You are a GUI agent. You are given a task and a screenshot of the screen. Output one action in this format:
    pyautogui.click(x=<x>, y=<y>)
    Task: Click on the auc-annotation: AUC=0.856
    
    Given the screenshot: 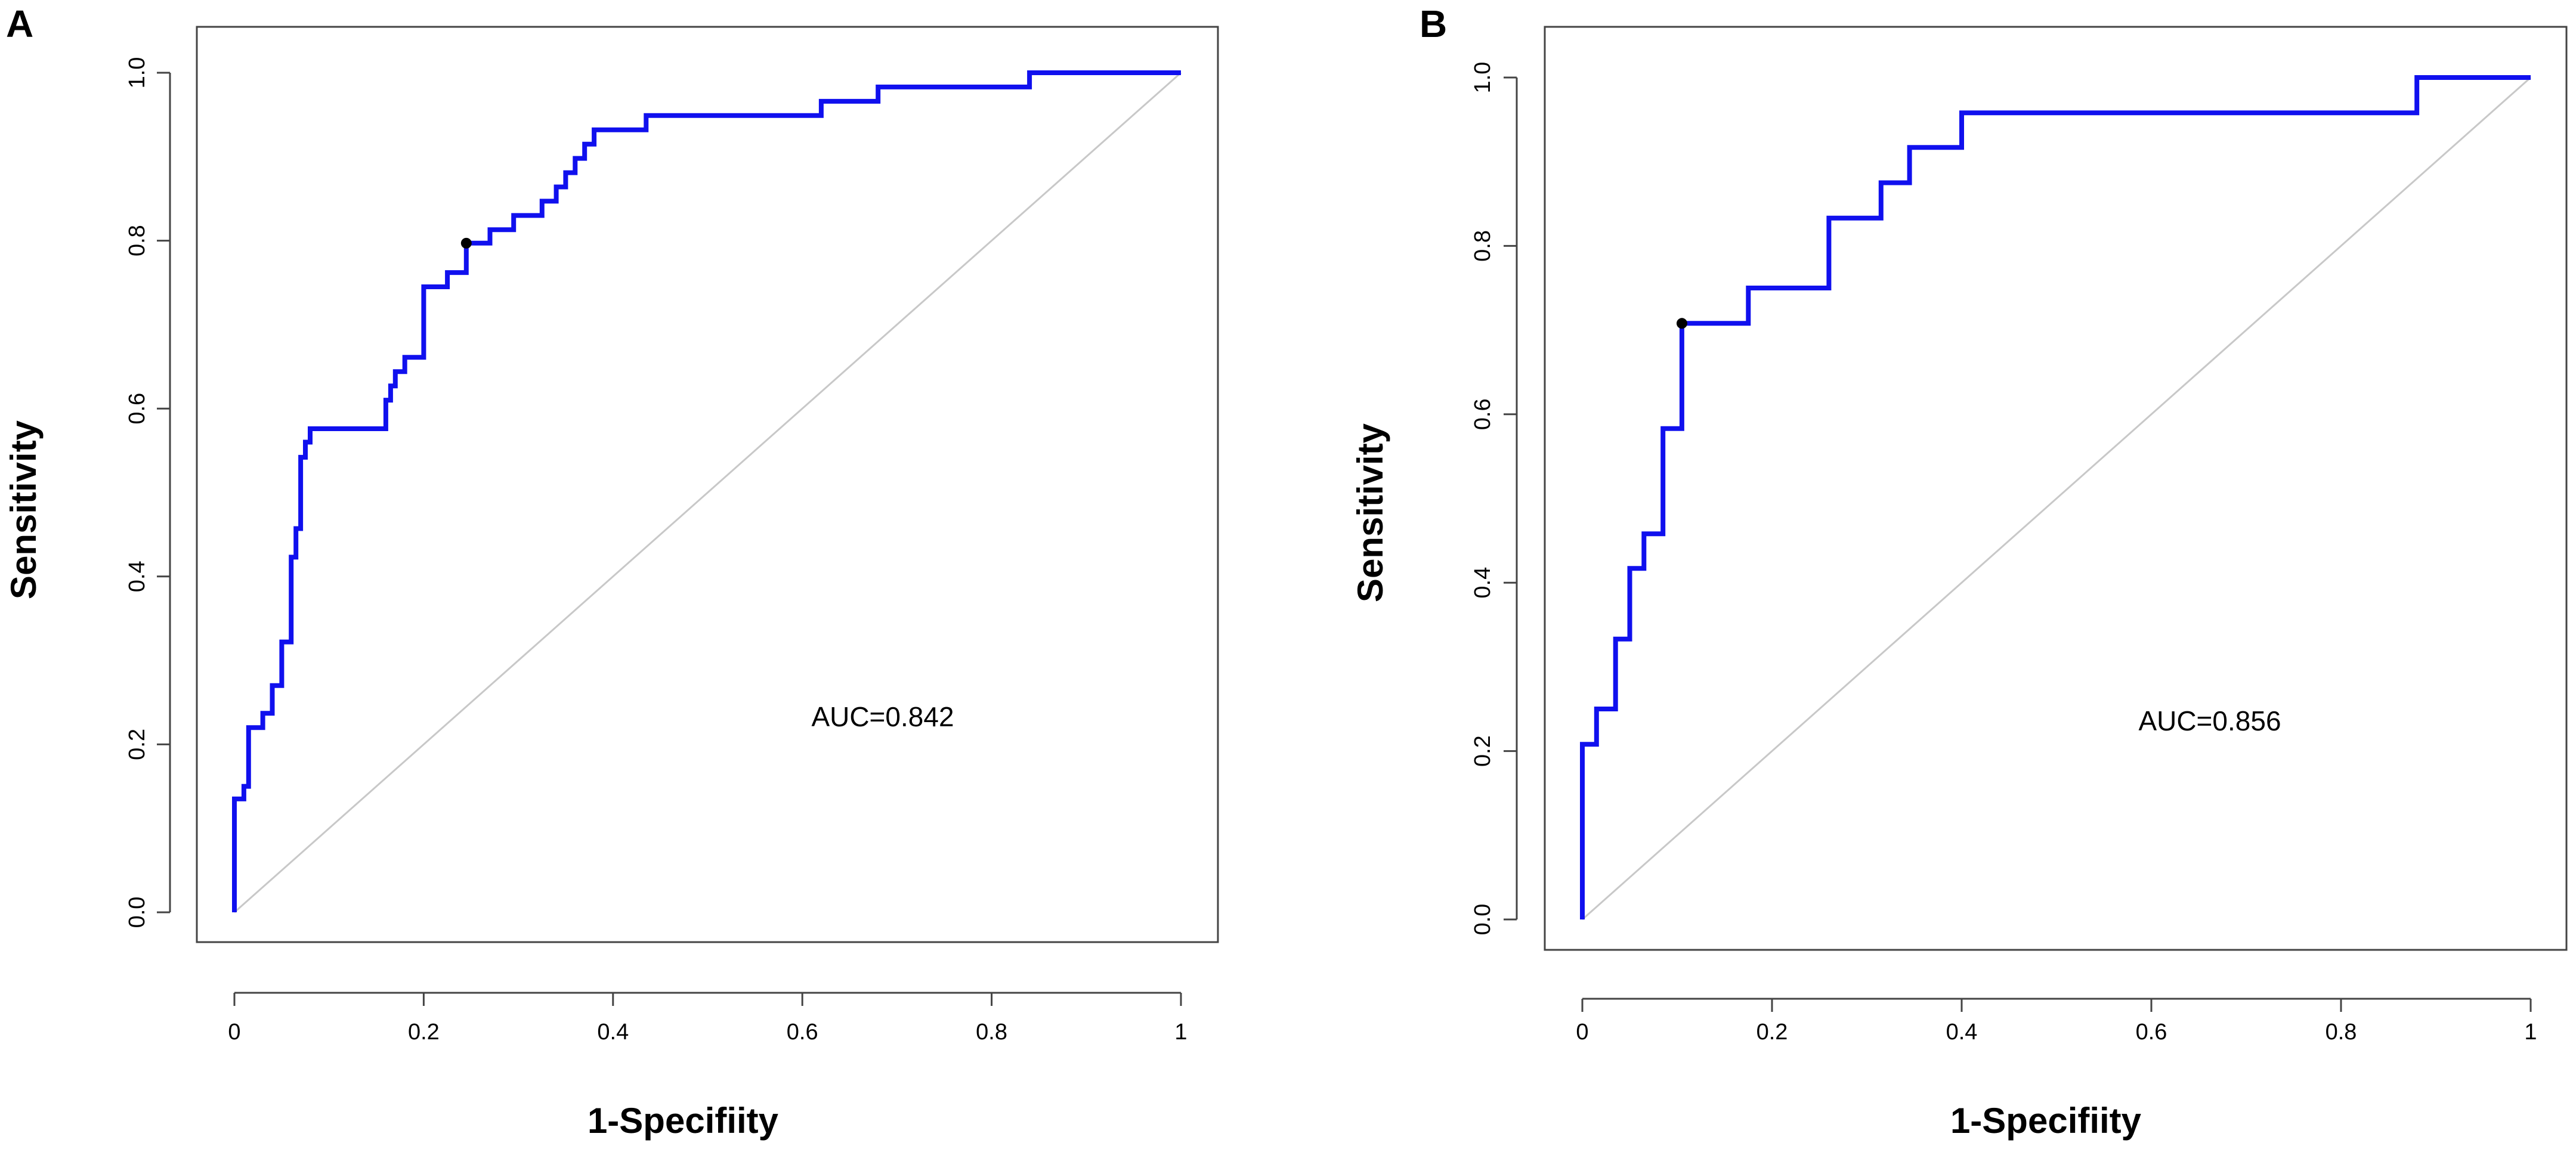 What is the action you would take?
    pyautogui.click(x=2209, y=720)
    